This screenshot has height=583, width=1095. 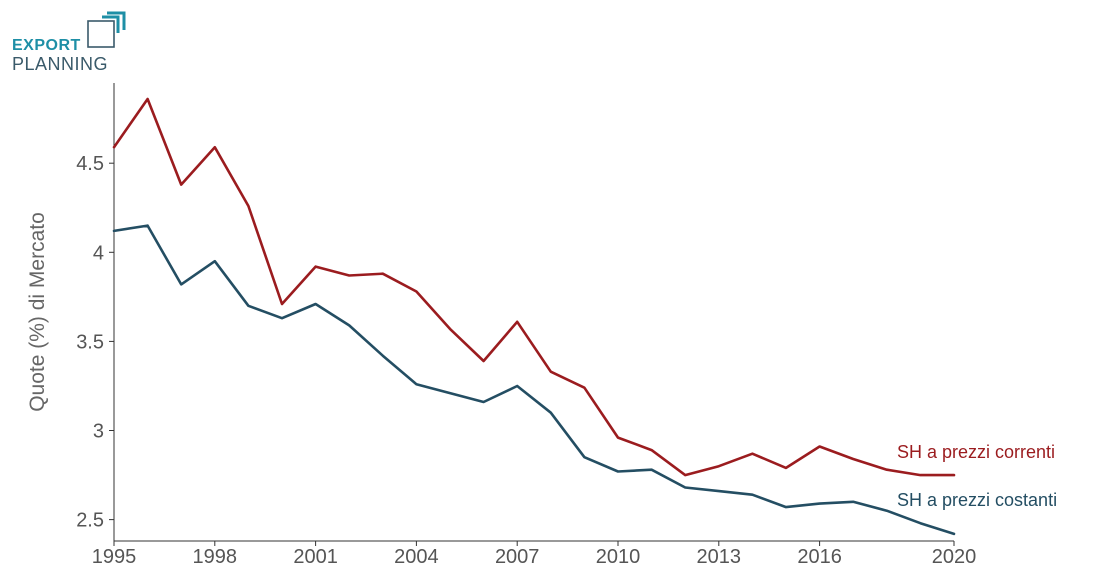 I want to click on x-tick-label: 2016, so click(x=819, y=557).